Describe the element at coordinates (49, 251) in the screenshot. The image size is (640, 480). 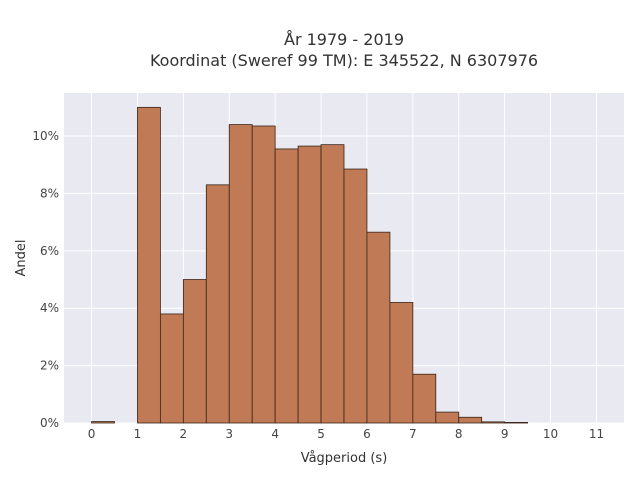
I see `y-tick-label-3: 6%` at that location.